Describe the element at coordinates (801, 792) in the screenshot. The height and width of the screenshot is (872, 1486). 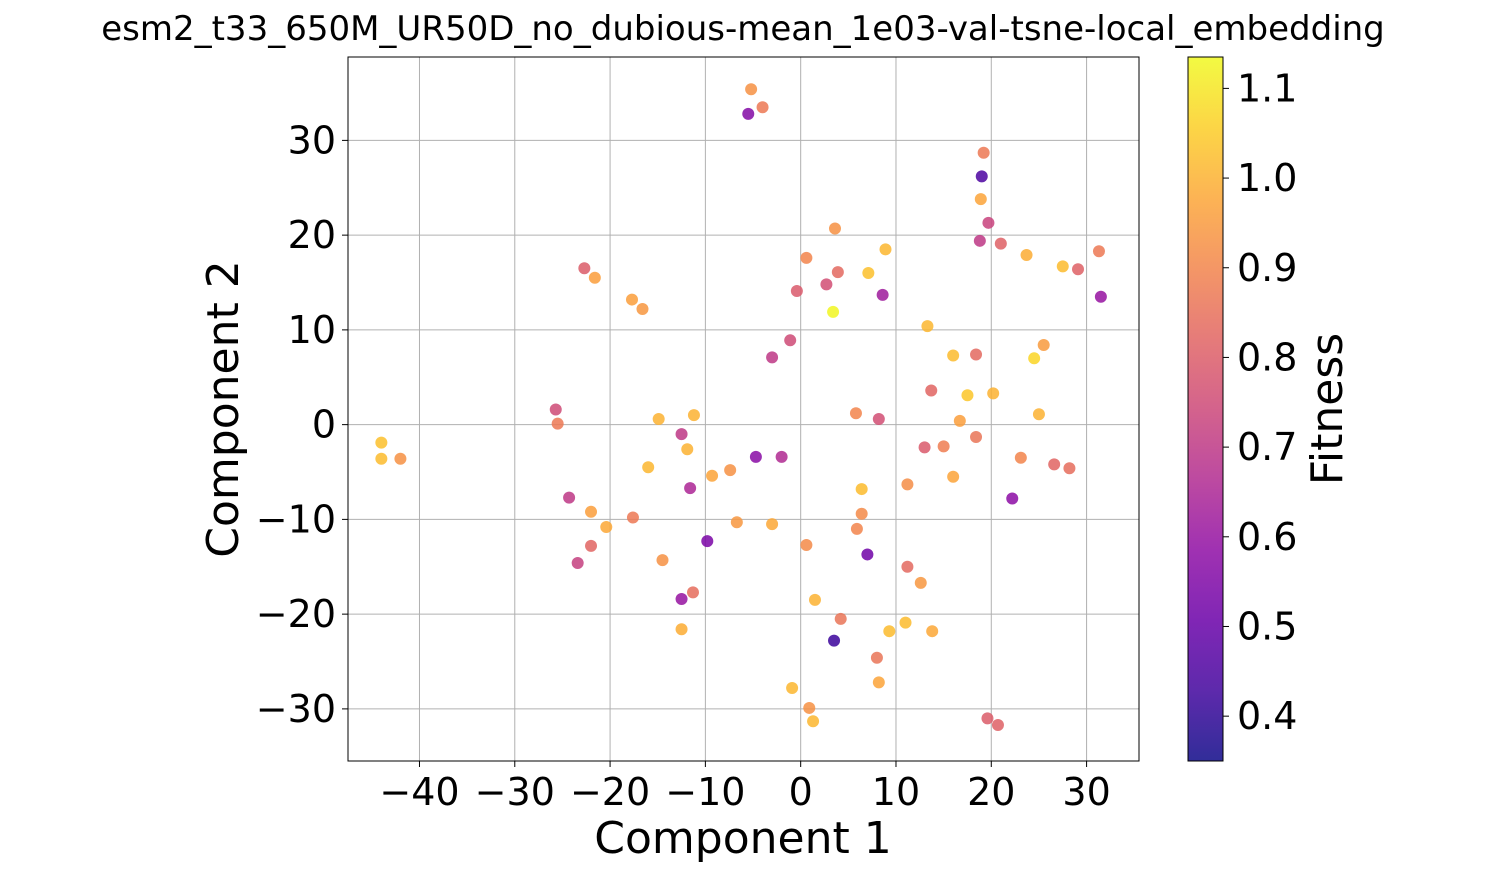
I see `x-tick-label: 0` at that location.